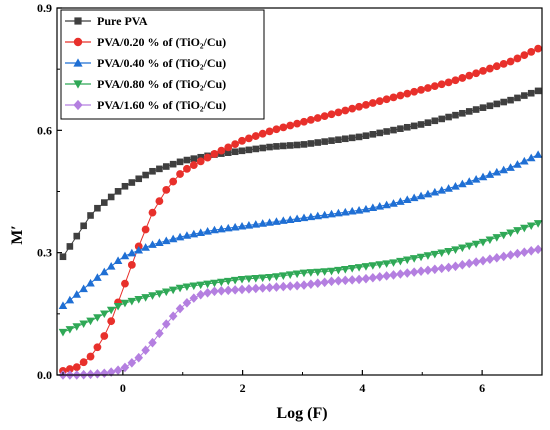 The width and height of the screenshot is (550, 430). What do you see at coordinates (122, 21) in the screenshot?
I see `legend-label: Pure PVA` at bounding box center [122, 21].